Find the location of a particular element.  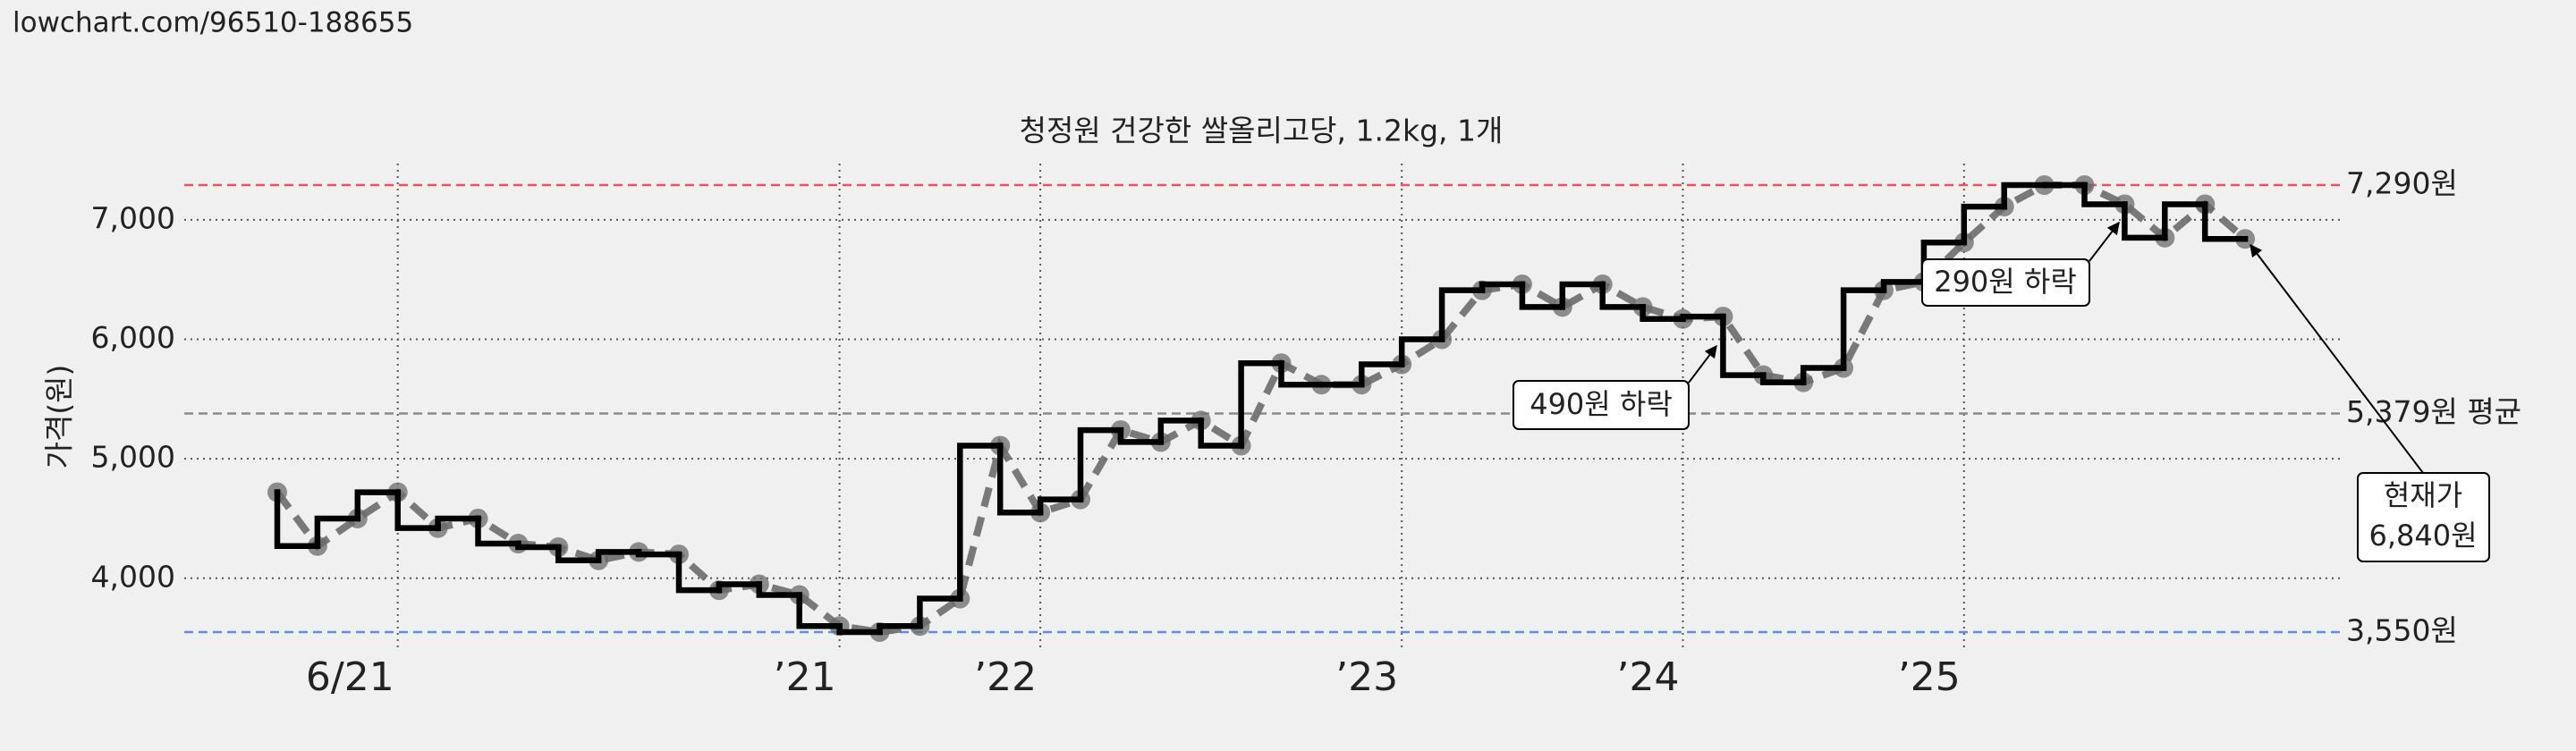

annotation: 490원 하락 is located at coordinates (1601, 404).